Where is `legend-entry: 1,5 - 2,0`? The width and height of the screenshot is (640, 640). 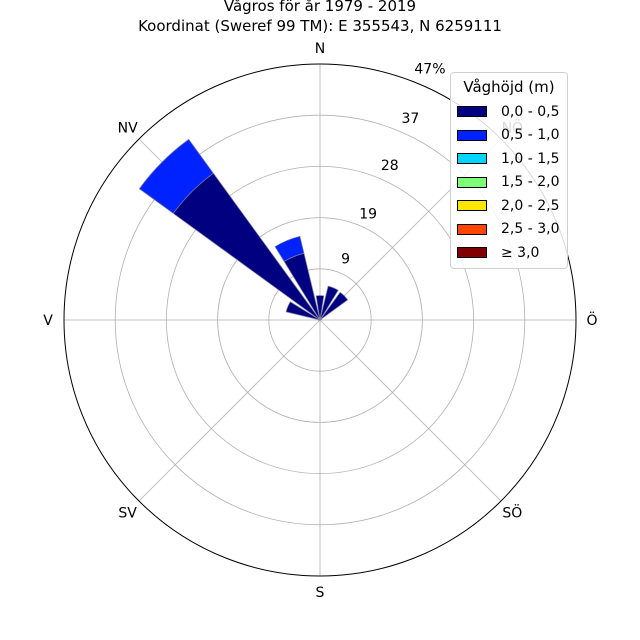
legend-entry: 1,5 - 2,0 is located at coordinates (509, 183).